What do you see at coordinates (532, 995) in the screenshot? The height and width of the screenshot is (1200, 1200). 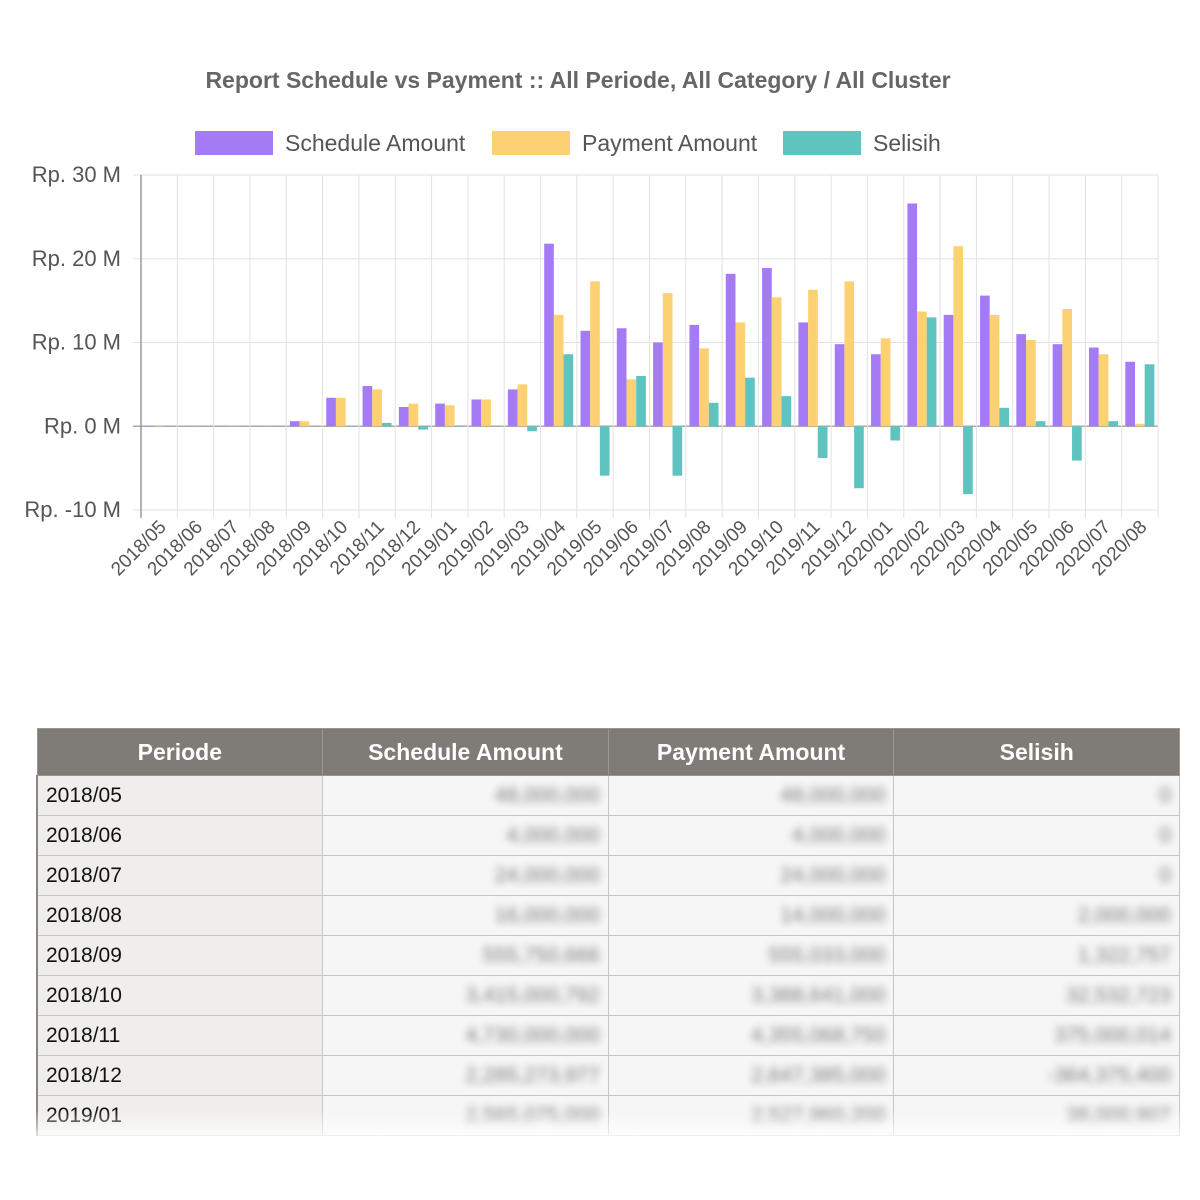 I see `cell-schedule-value: 3,415,000,792` at bounding box center [532, 995].